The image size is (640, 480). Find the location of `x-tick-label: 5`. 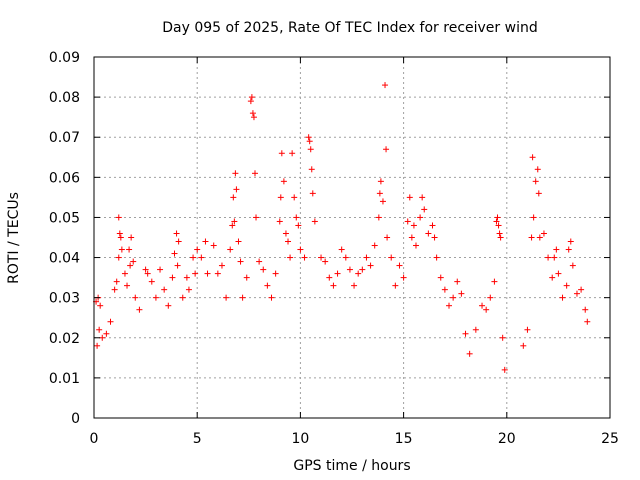

x-tick-label: 5 is located at coordinates (197, 439).